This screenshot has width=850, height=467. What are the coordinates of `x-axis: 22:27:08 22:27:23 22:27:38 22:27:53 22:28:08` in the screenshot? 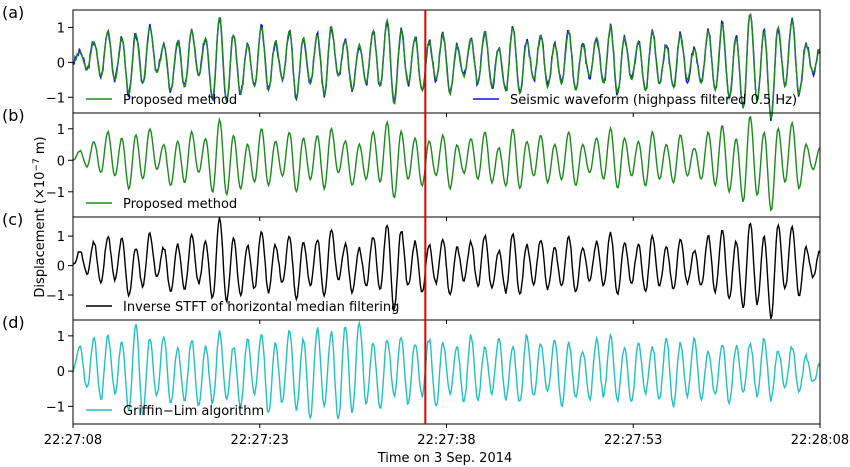 It's located at (446, 440).